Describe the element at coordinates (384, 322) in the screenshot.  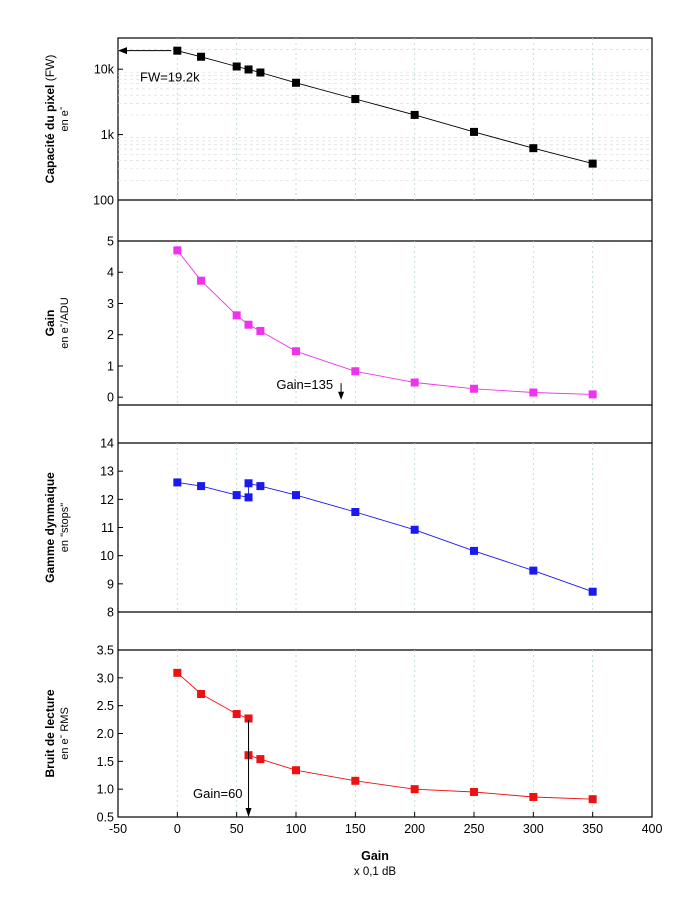
I see `series-line-gain` at that location.